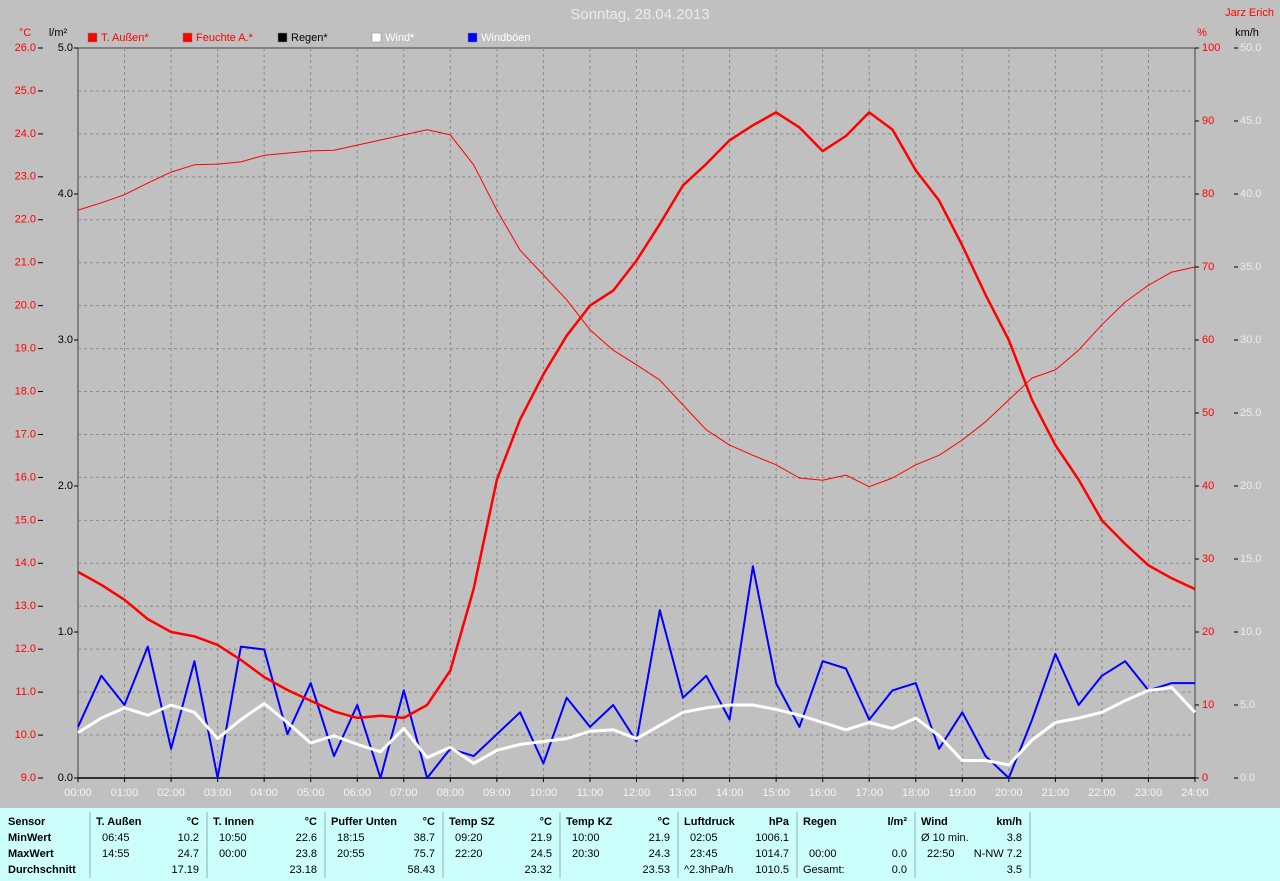 The image size is (1280, 881). I want to click on y-tick-label: 20, so click(1208, 632).